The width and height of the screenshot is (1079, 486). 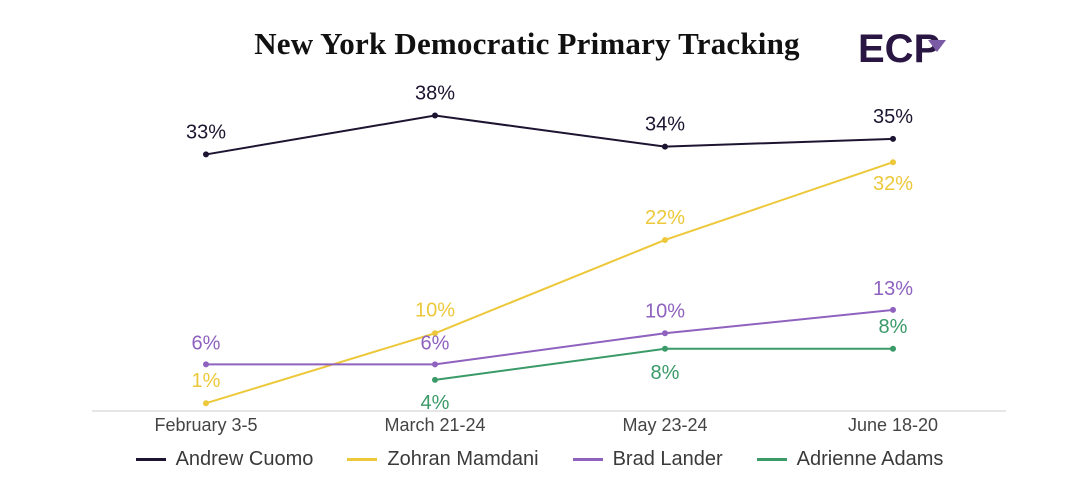 I want to click on legend-item-1: Zohran Mamdani, so click(x=443, y=459).